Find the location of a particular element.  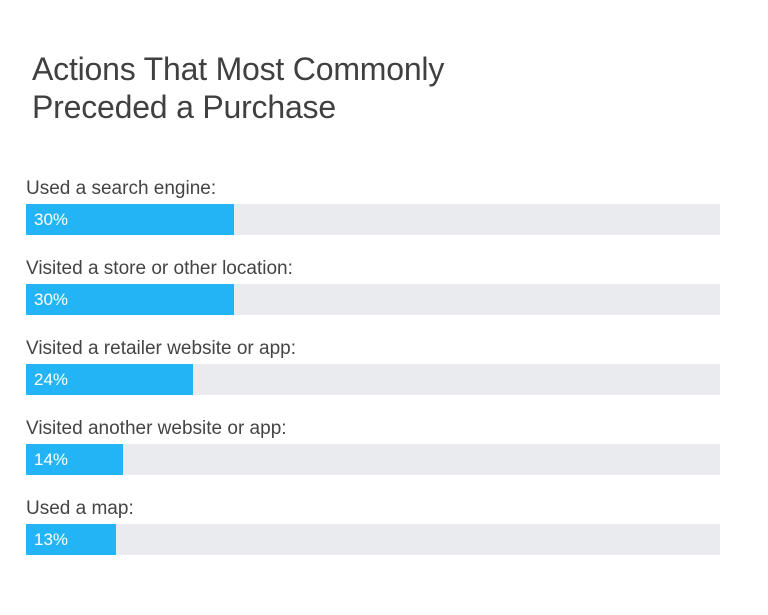

value-label: 13% is located at coordinates (51, 539).